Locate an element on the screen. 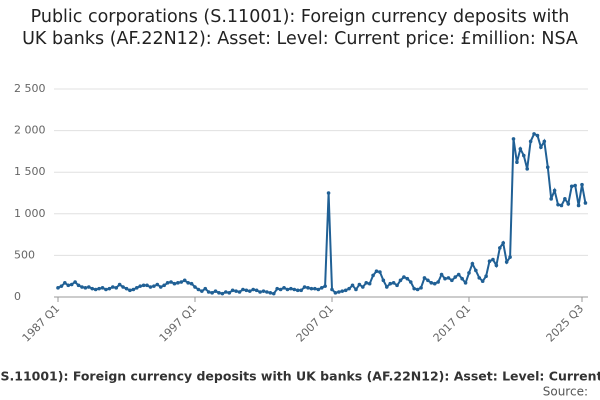  y-tick-label: 1 000 is located at coordinates (30, 213).